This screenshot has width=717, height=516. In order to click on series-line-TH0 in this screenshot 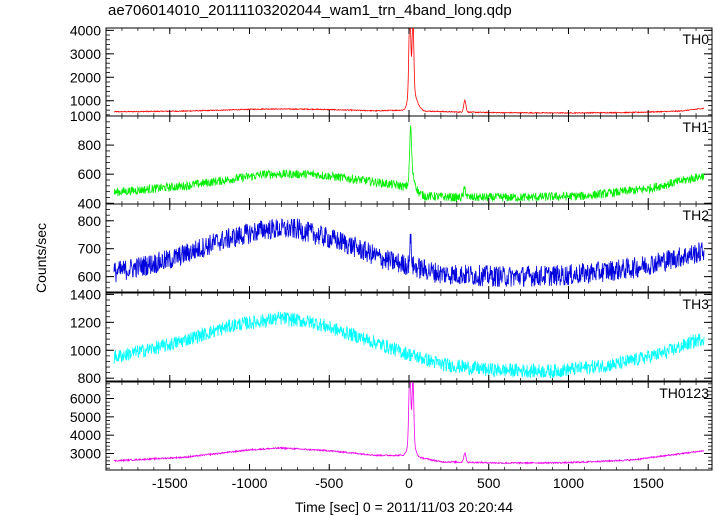, I will do `click(409, 71)`.